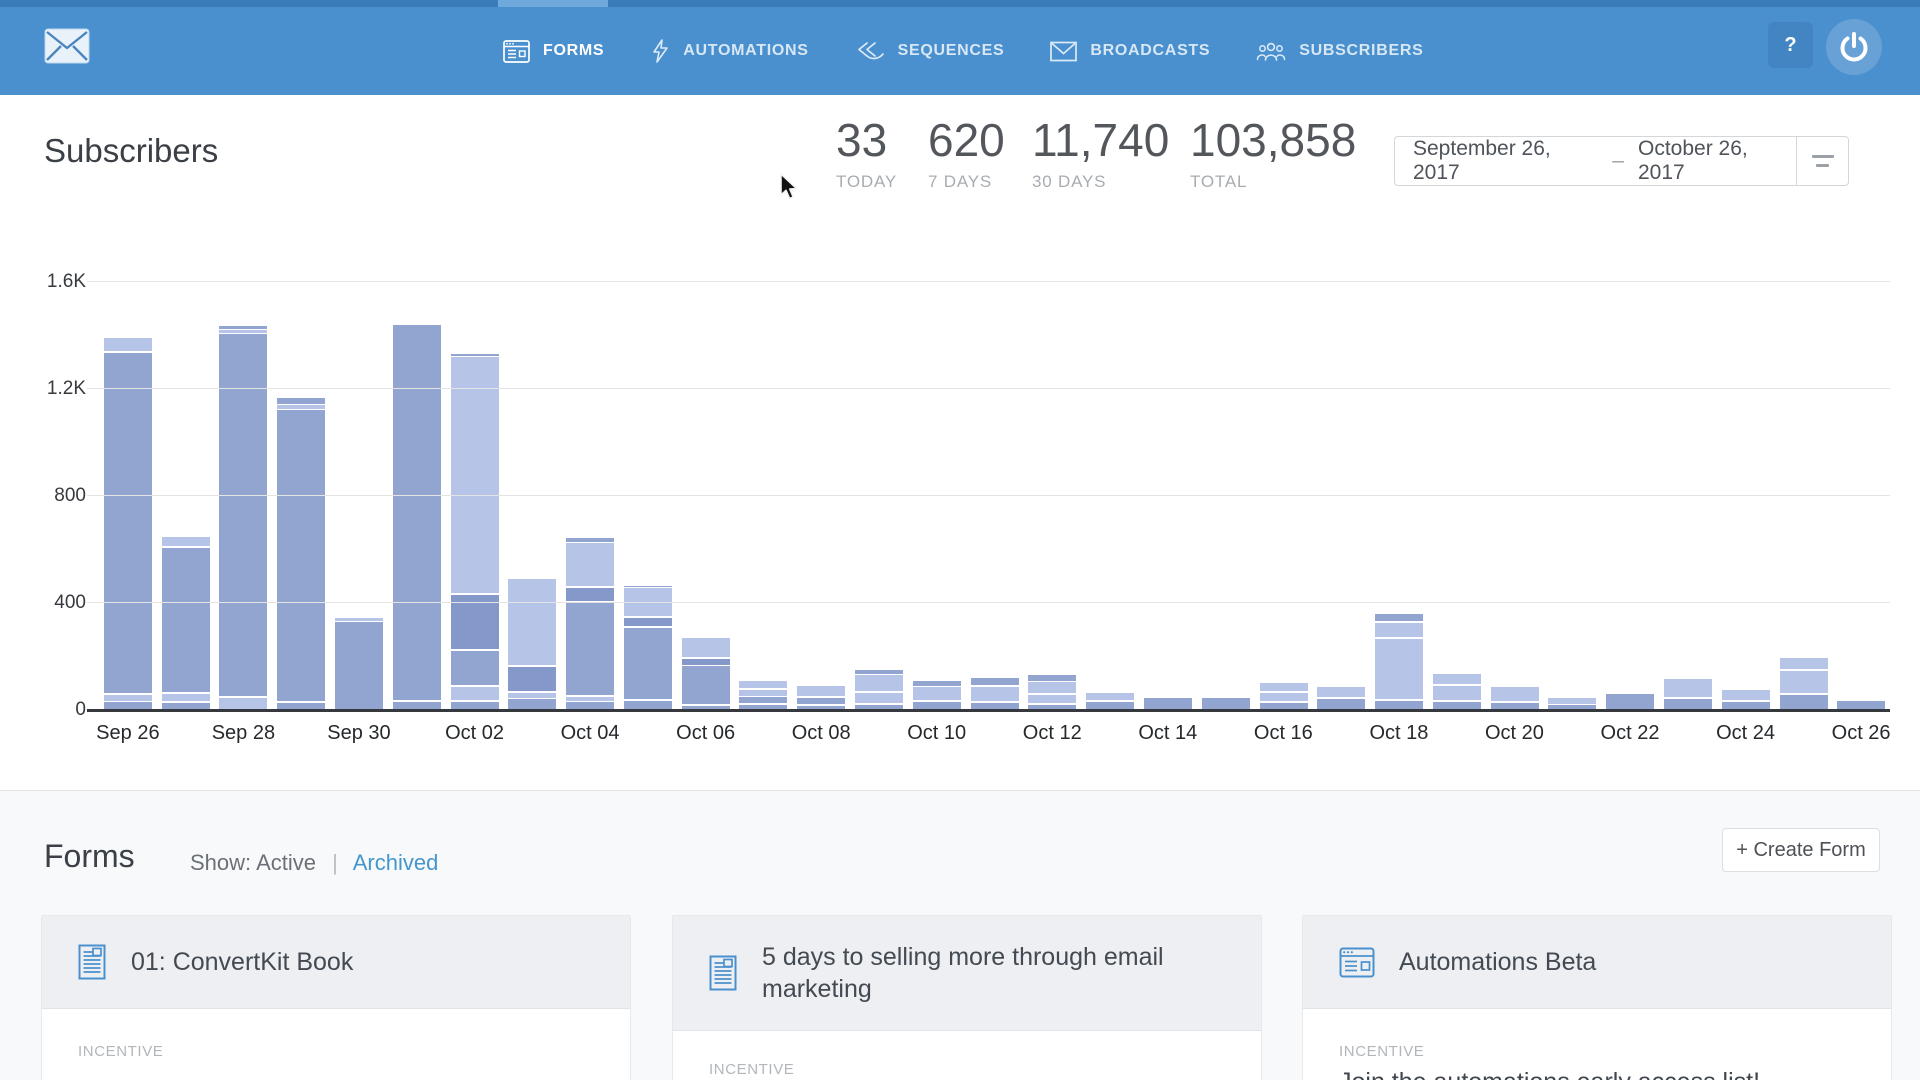  I want to click on stat-30days: 11,740 30 DAYS, so click(1100, 152).